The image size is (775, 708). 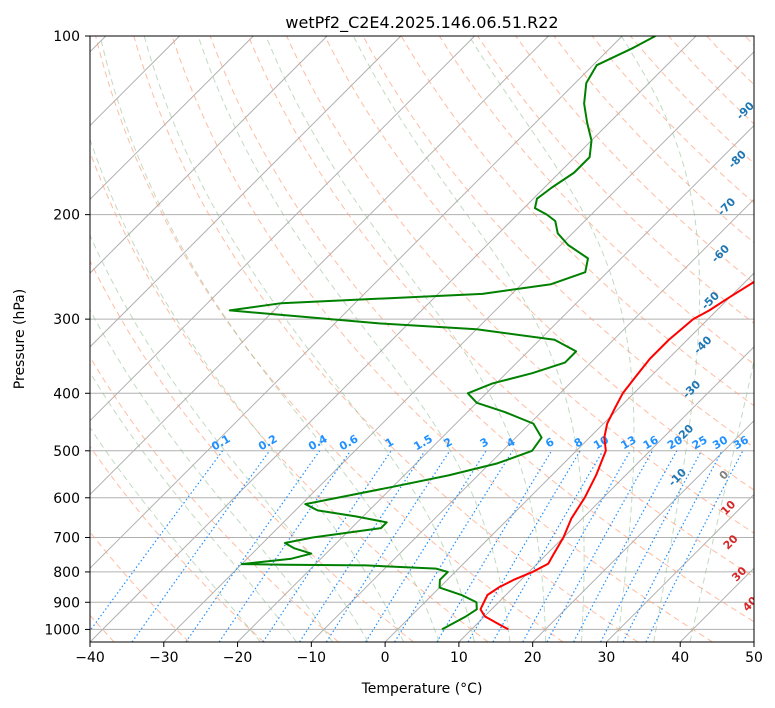 I want to click on y-tick-label: 100, so click(x=66, y=37).